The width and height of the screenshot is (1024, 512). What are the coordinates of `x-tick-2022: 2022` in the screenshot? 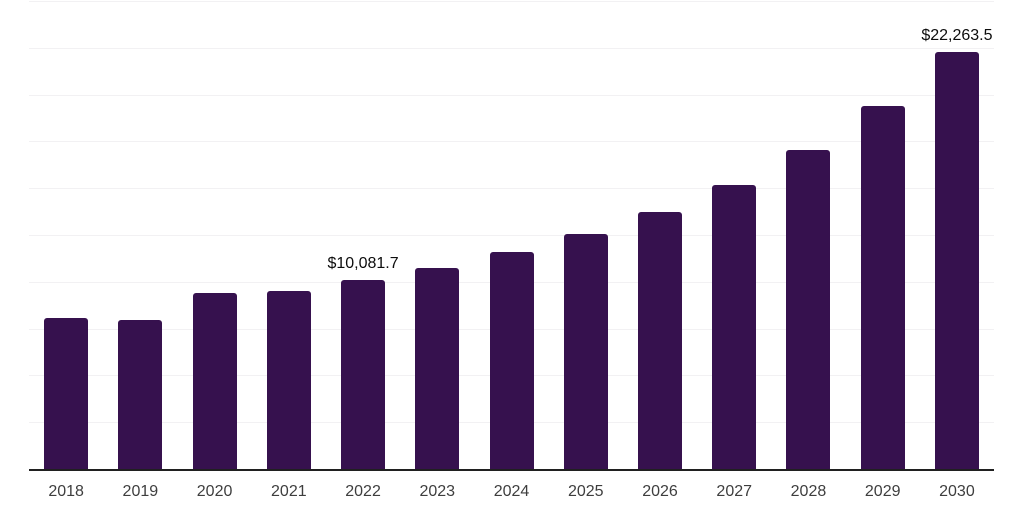 It's located at (363, 491).